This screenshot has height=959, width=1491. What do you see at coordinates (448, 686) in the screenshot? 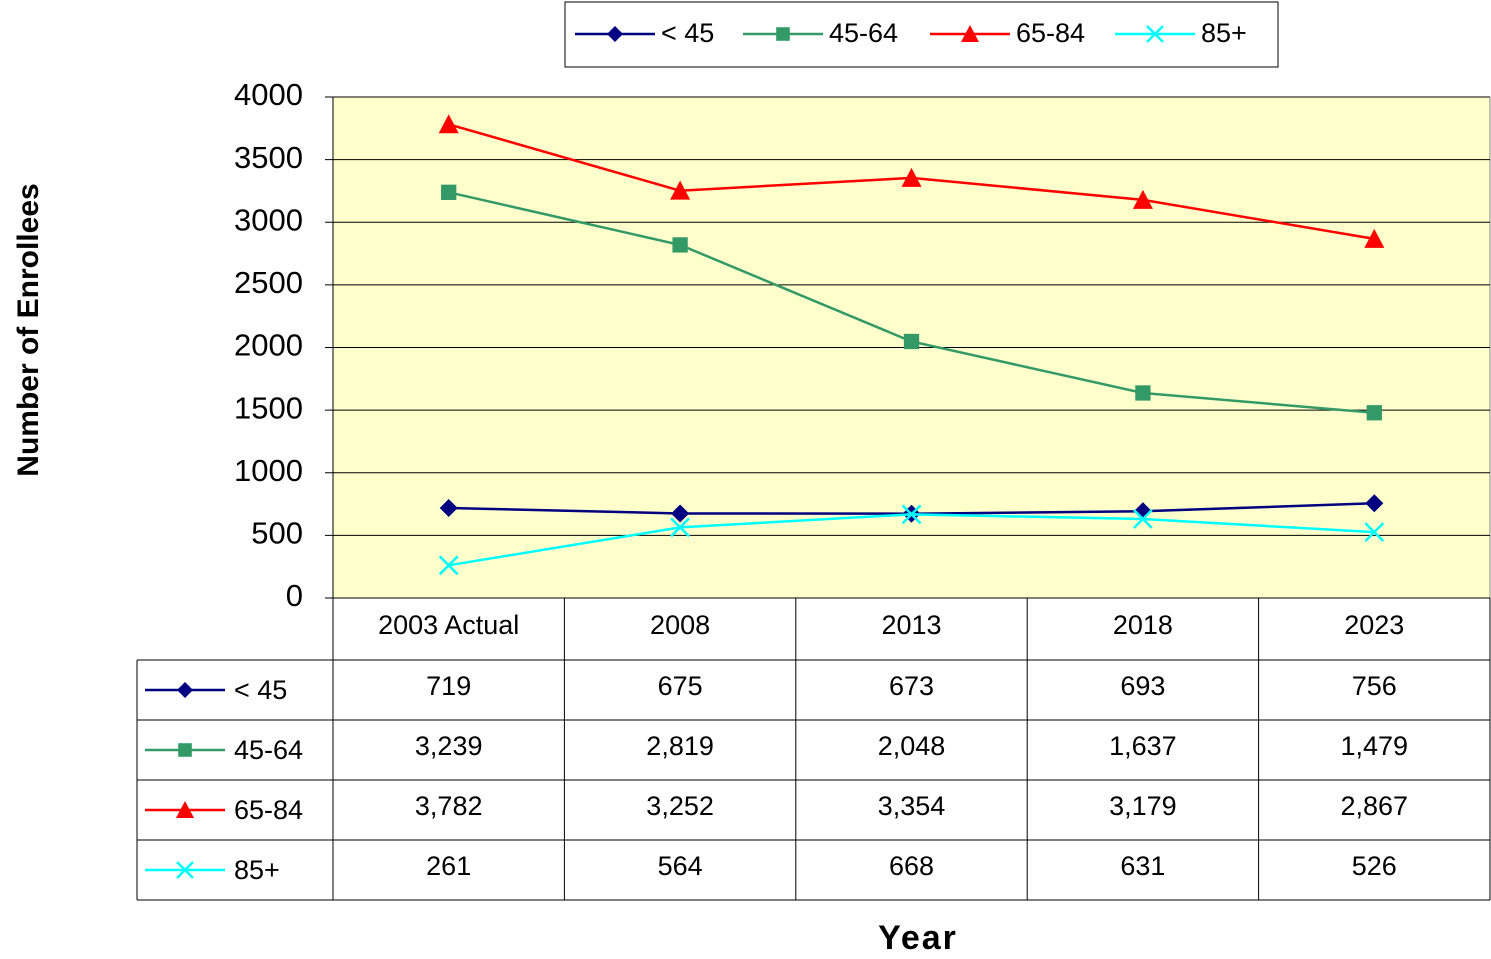
I see `table-cell: 719` at bounding box center [448, 686].